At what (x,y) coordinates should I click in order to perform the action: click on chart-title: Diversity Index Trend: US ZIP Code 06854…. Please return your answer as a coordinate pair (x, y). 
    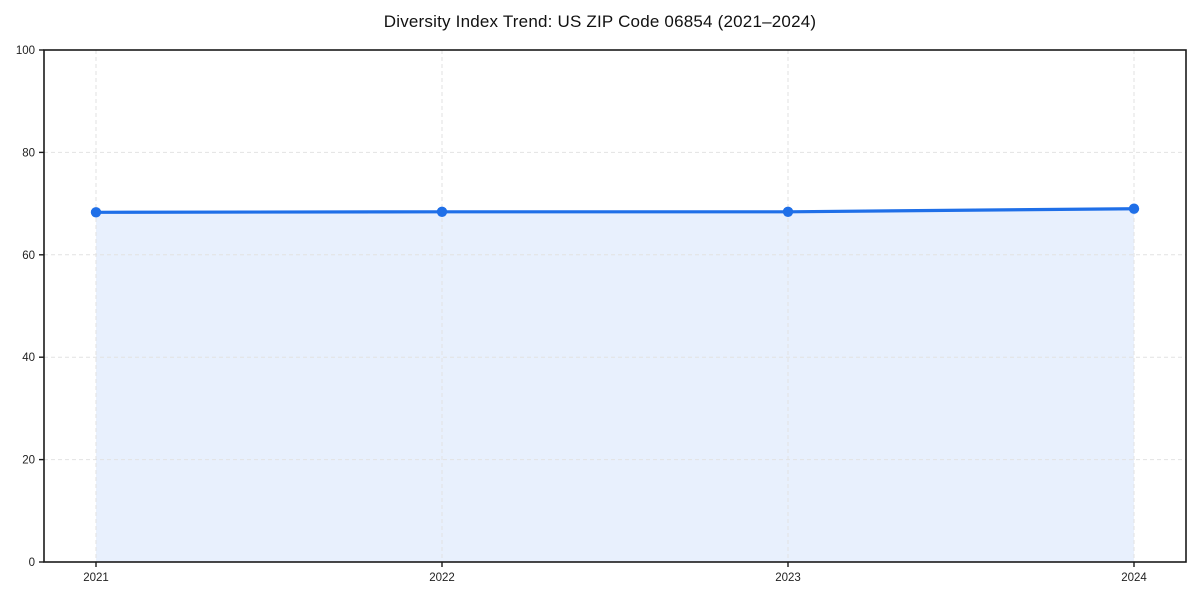
    Looking at the image, I should click on (600, 21).